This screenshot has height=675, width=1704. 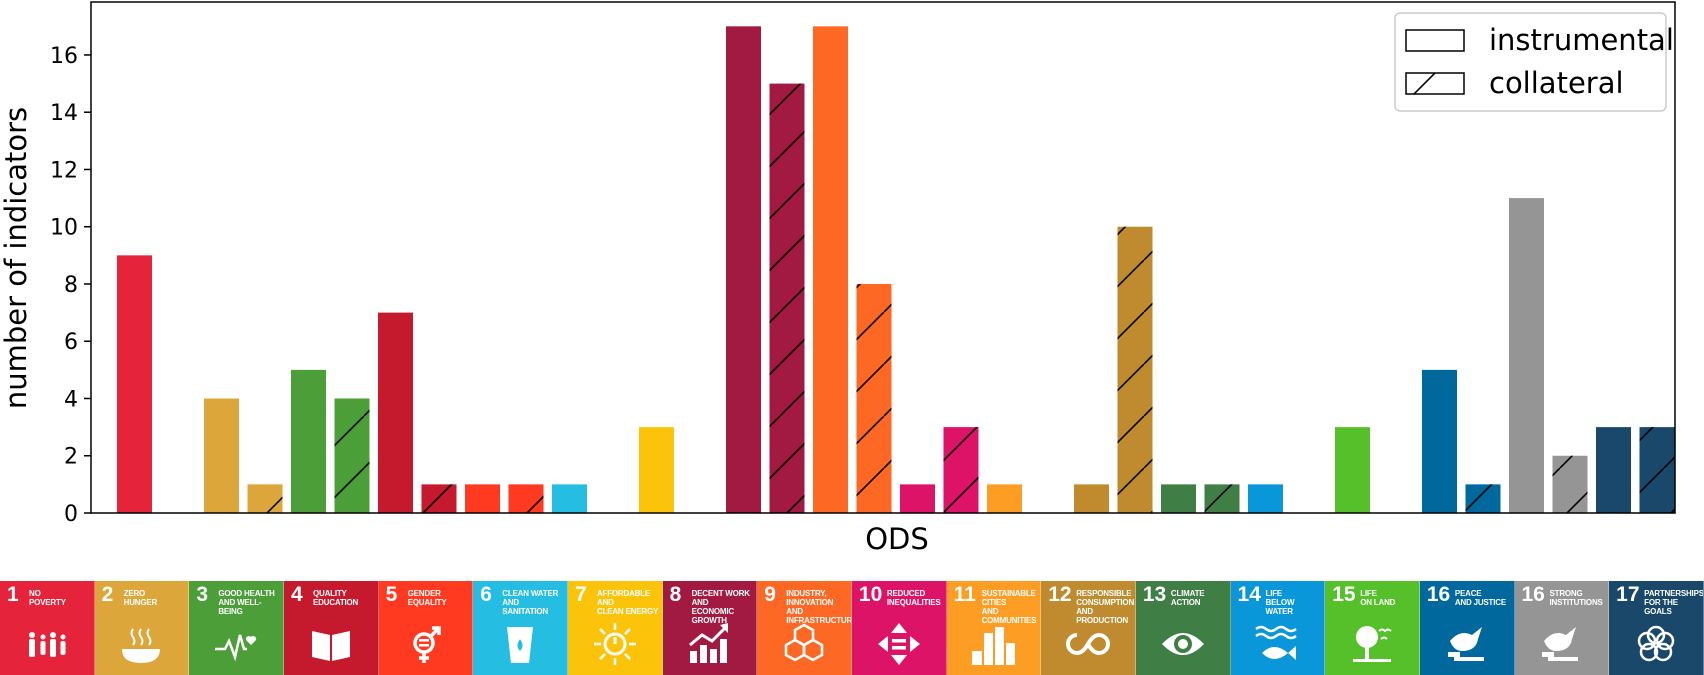 What do you see at coordinates (71, 399) in the screenshot?
I see `y-tick-label: 4` at bounding box center [71, 399].